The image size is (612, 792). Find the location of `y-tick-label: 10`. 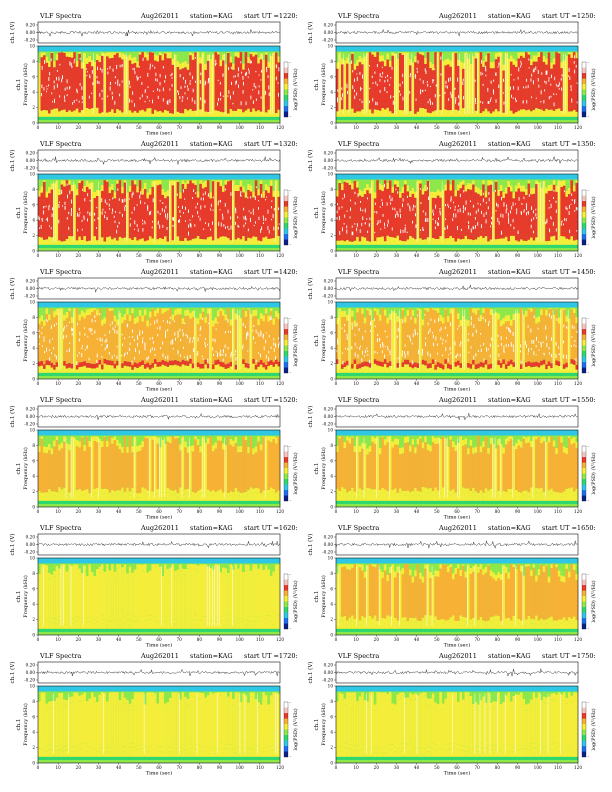

y-tick-label: 10 is located at coordinates (331, 46).